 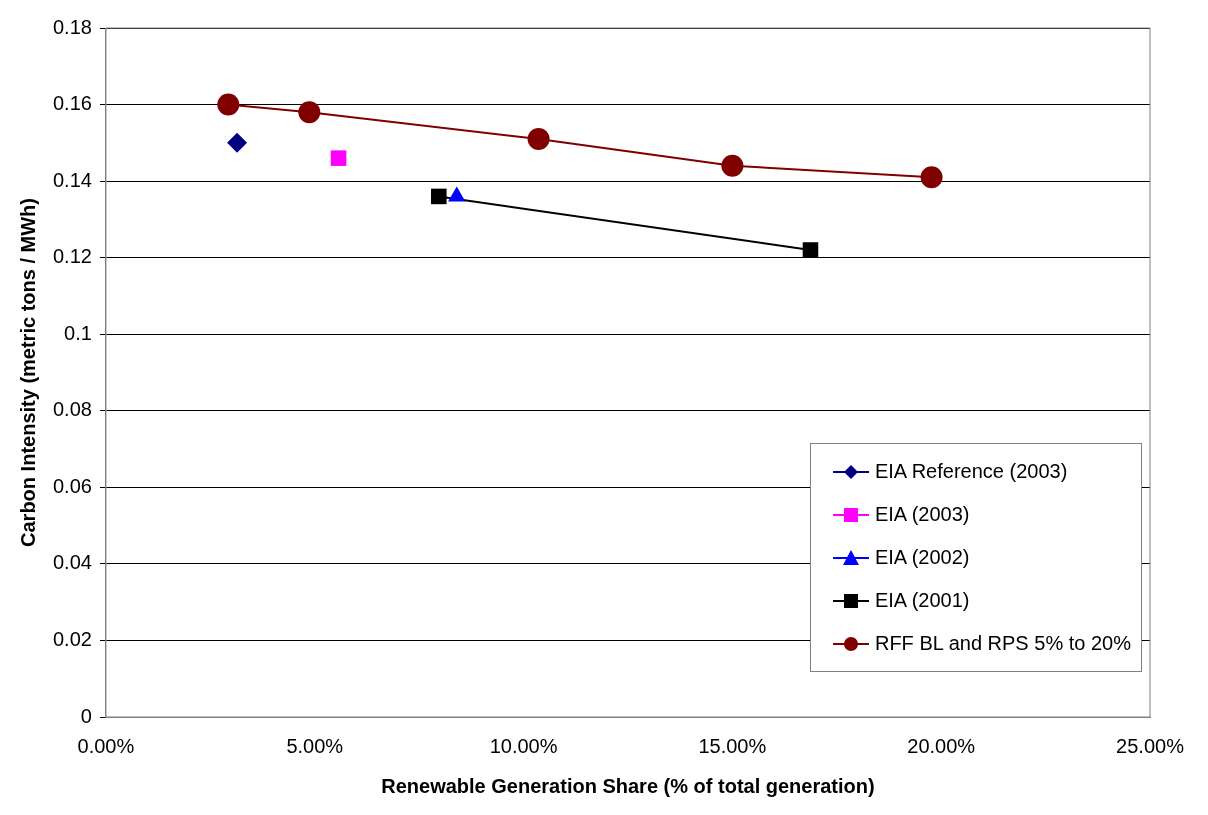 What do you see at coordinates (72, 485) in the screenshot?
I see `y-tick-label: 0.06` at bounding box center [72, 485].